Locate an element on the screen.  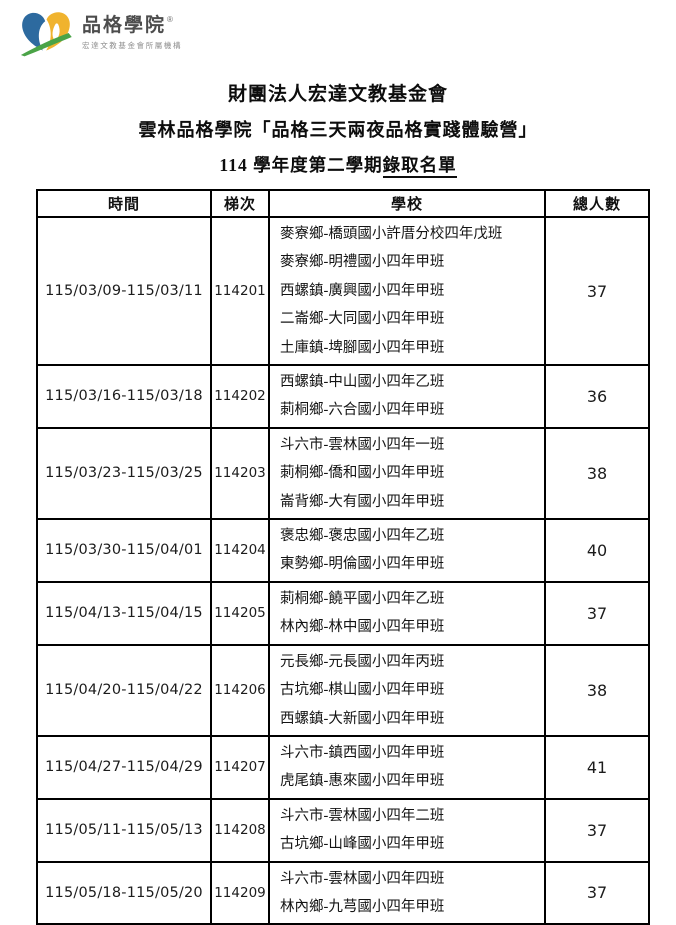
time-cell: 115/04/20-115/04/22 is located at coordinates (124, 690).